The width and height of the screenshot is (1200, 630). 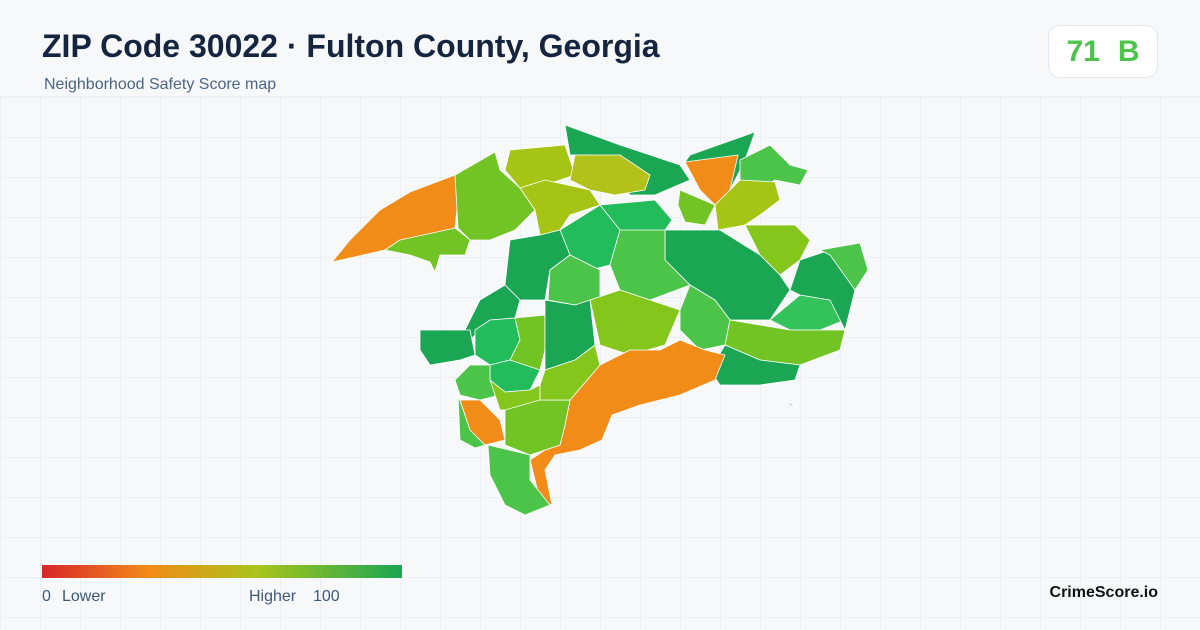 I want to click on subtitle: Neighborhood Safety Score map, so click(x=160, y=84).